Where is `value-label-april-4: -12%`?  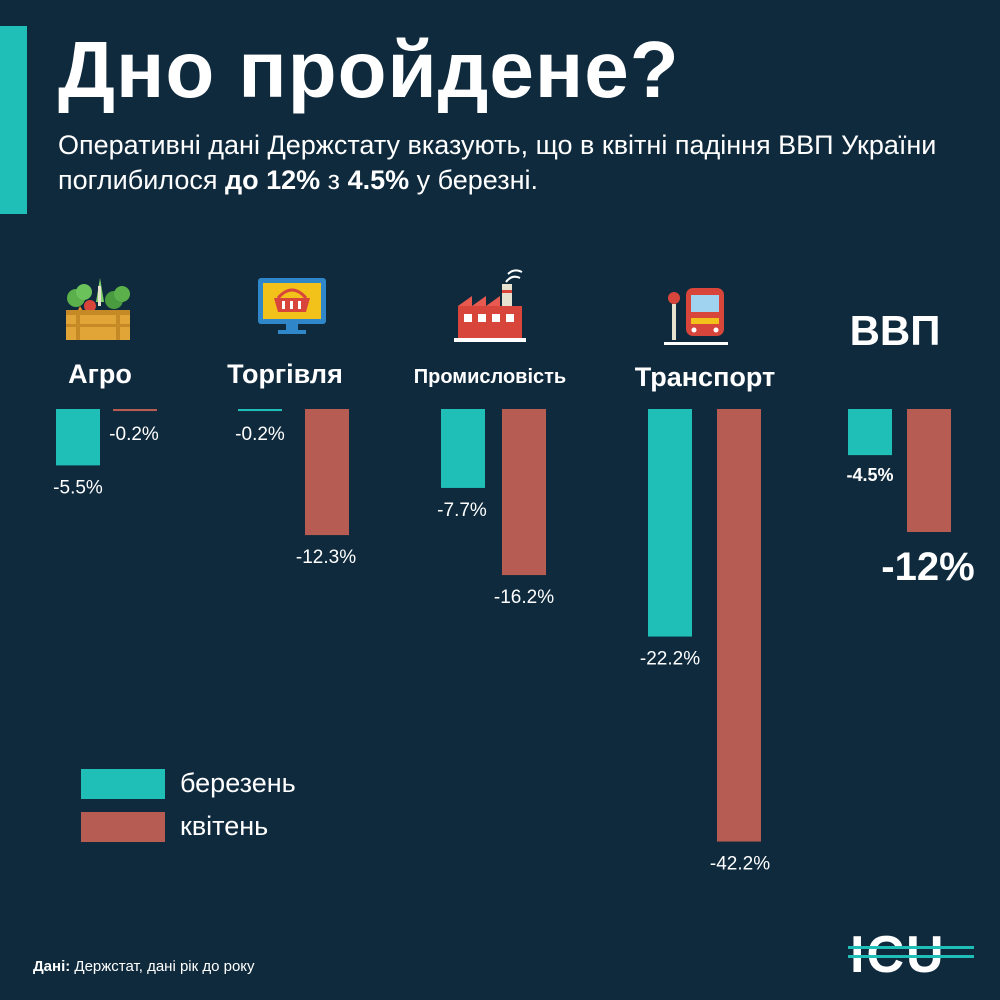 value-label-april-4: -12% is located at coordinates (927, 567).